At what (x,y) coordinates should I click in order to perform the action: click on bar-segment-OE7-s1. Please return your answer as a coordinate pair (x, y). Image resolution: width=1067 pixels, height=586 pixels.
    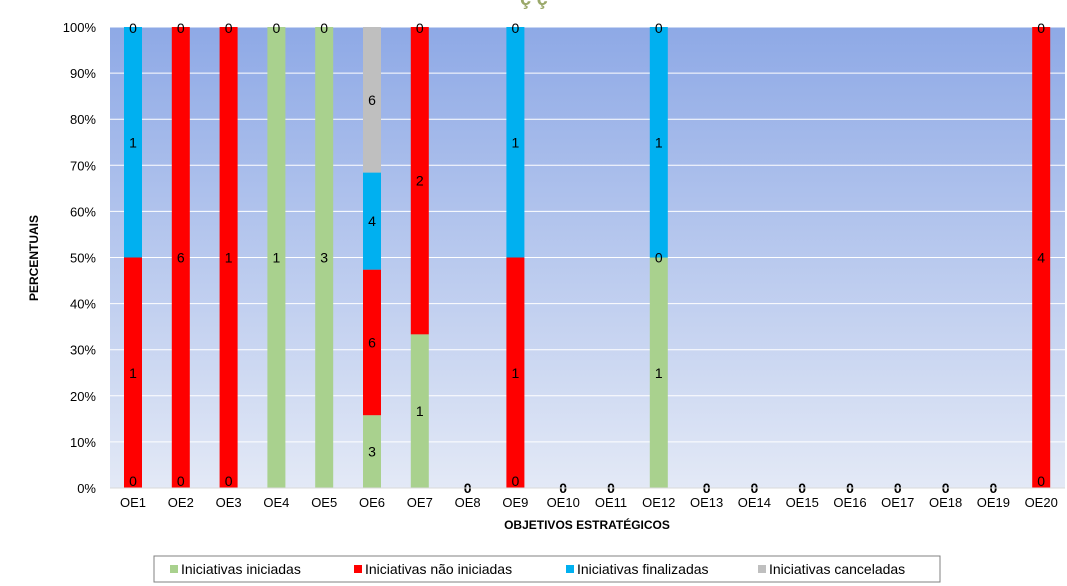
    Looking at the image, I should click on (419, 181).